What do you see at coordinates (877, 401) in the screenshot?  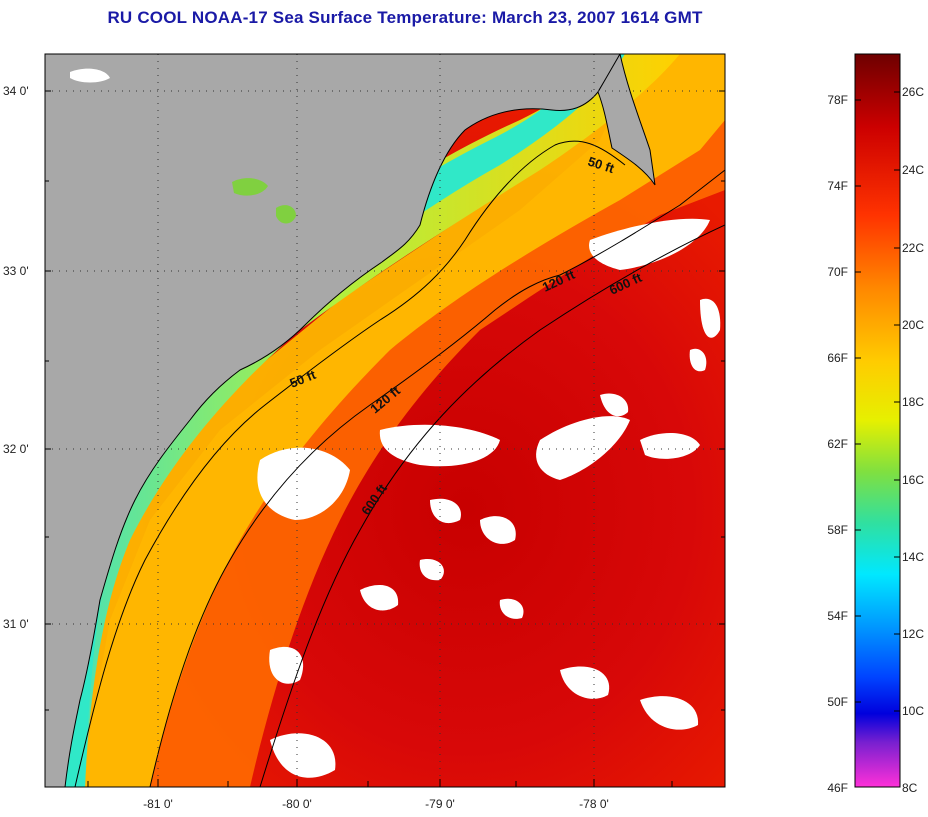 I see `colorbar-ticks` at bounding box center [877, 401].